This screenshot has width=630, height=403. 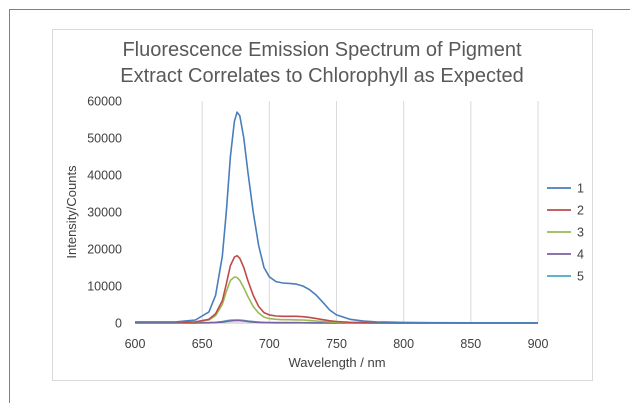 What do you see at coordinates (470, 344) in the screenshot?
I see `x-tick-label: 850` at bounding box center [470, 344].